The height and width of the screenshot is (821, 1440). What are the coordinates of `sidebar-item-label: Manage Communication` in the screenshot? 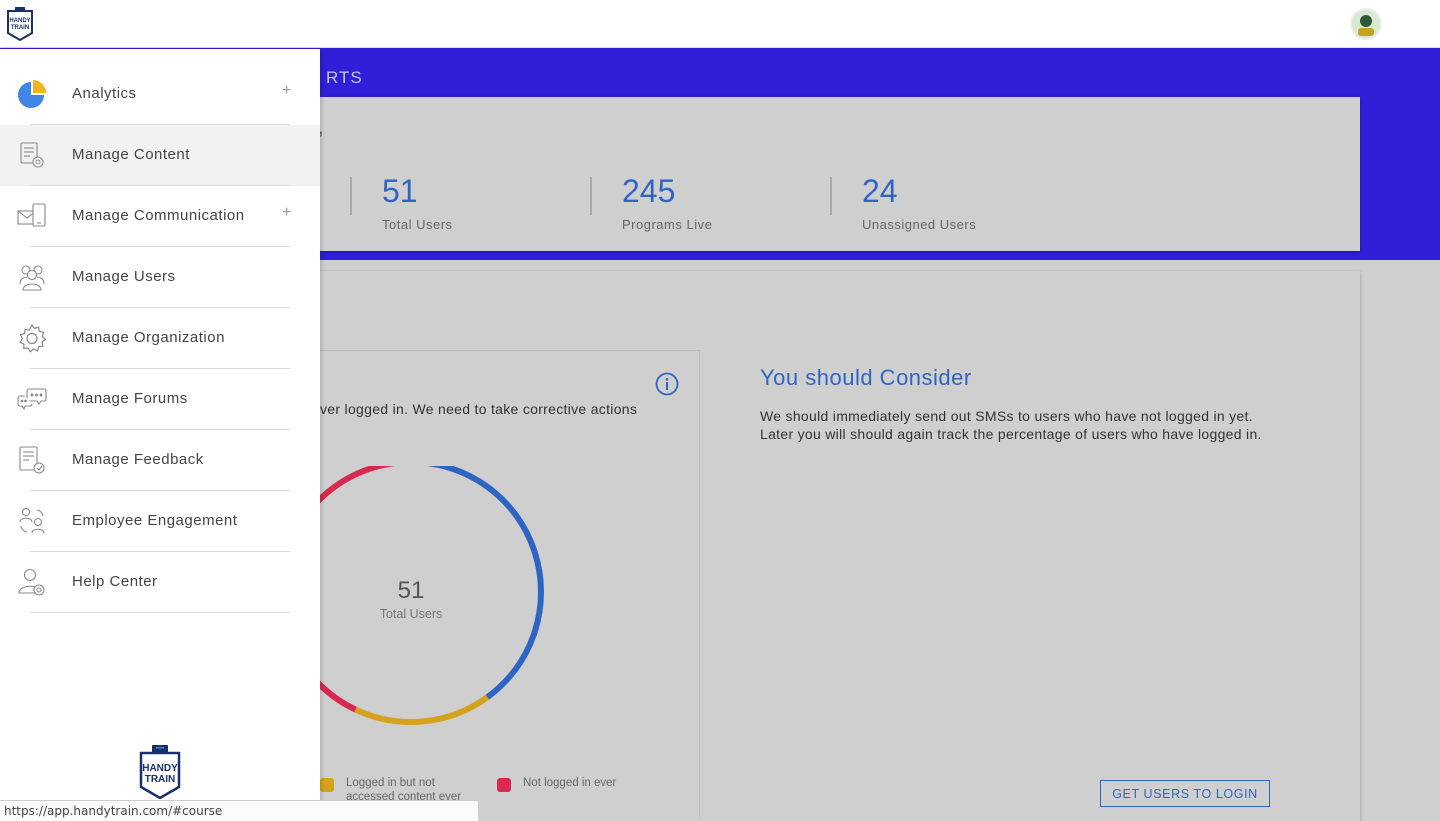 It's located at (158, 215).